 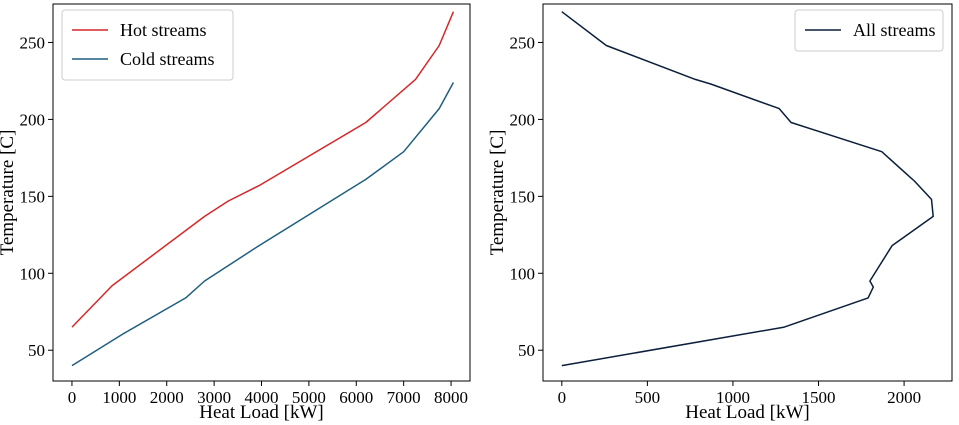 What do you see at coordinates (523, 119) in the screenshot?
I see `right-y-tick-label: 200` at bounding box center [523, 119].